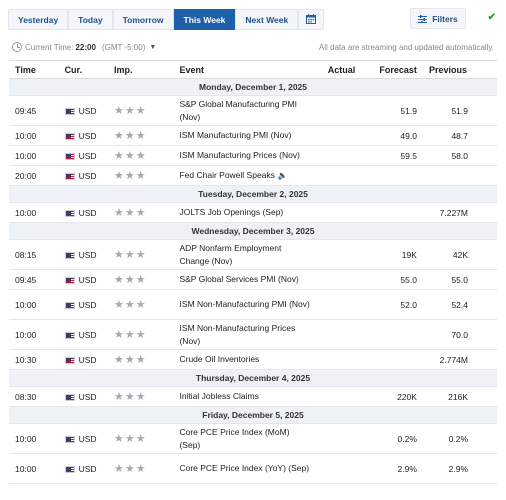  I want to click on event-name-cell: S&P Global Services PMI (Nov), so click(245, 279).